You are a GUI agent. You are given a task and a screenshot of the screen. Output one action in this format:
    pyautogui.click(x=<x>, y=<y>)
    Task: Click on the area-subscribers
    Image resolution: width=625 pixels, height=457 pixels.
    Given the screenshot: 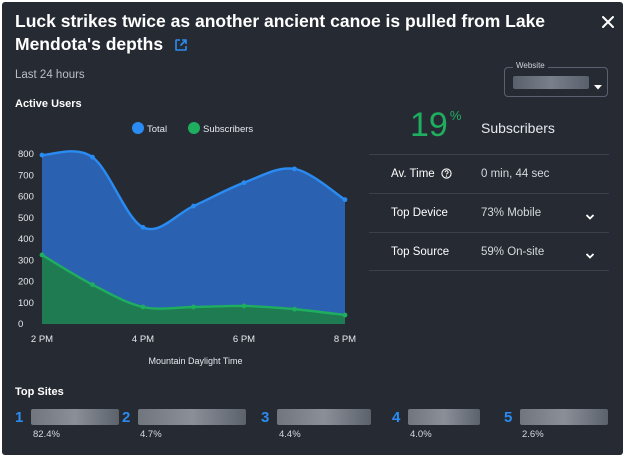 What is the action you would take?
    pyautogui.click(x=193, y=289)
    